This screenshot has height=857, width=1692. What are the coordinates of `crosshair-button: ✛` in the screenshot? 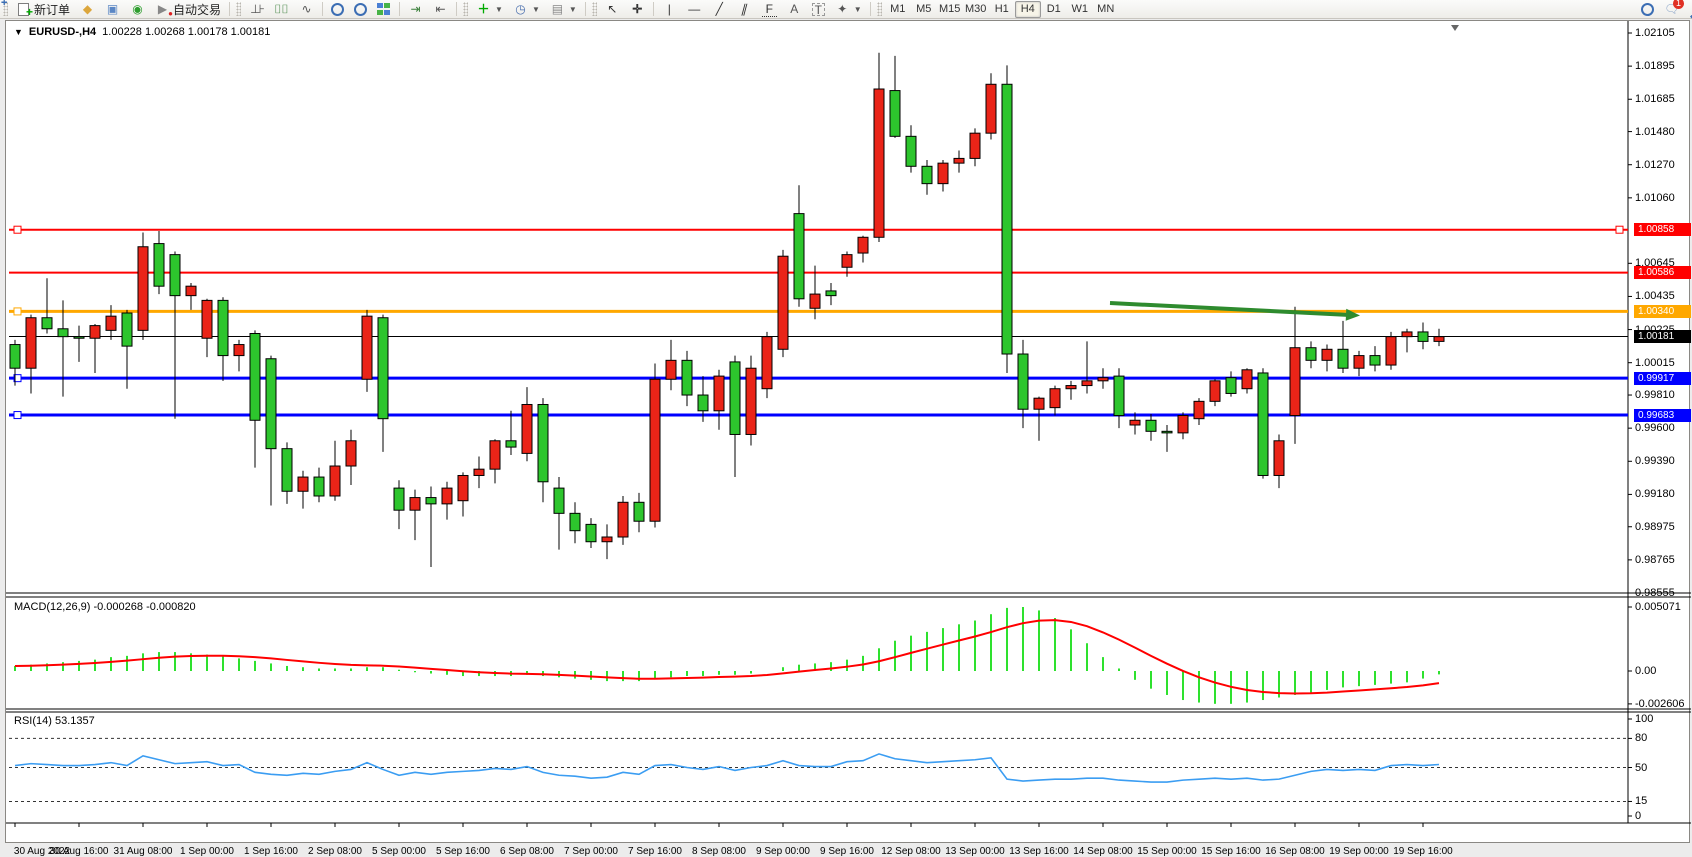 It's located at (637, 9).